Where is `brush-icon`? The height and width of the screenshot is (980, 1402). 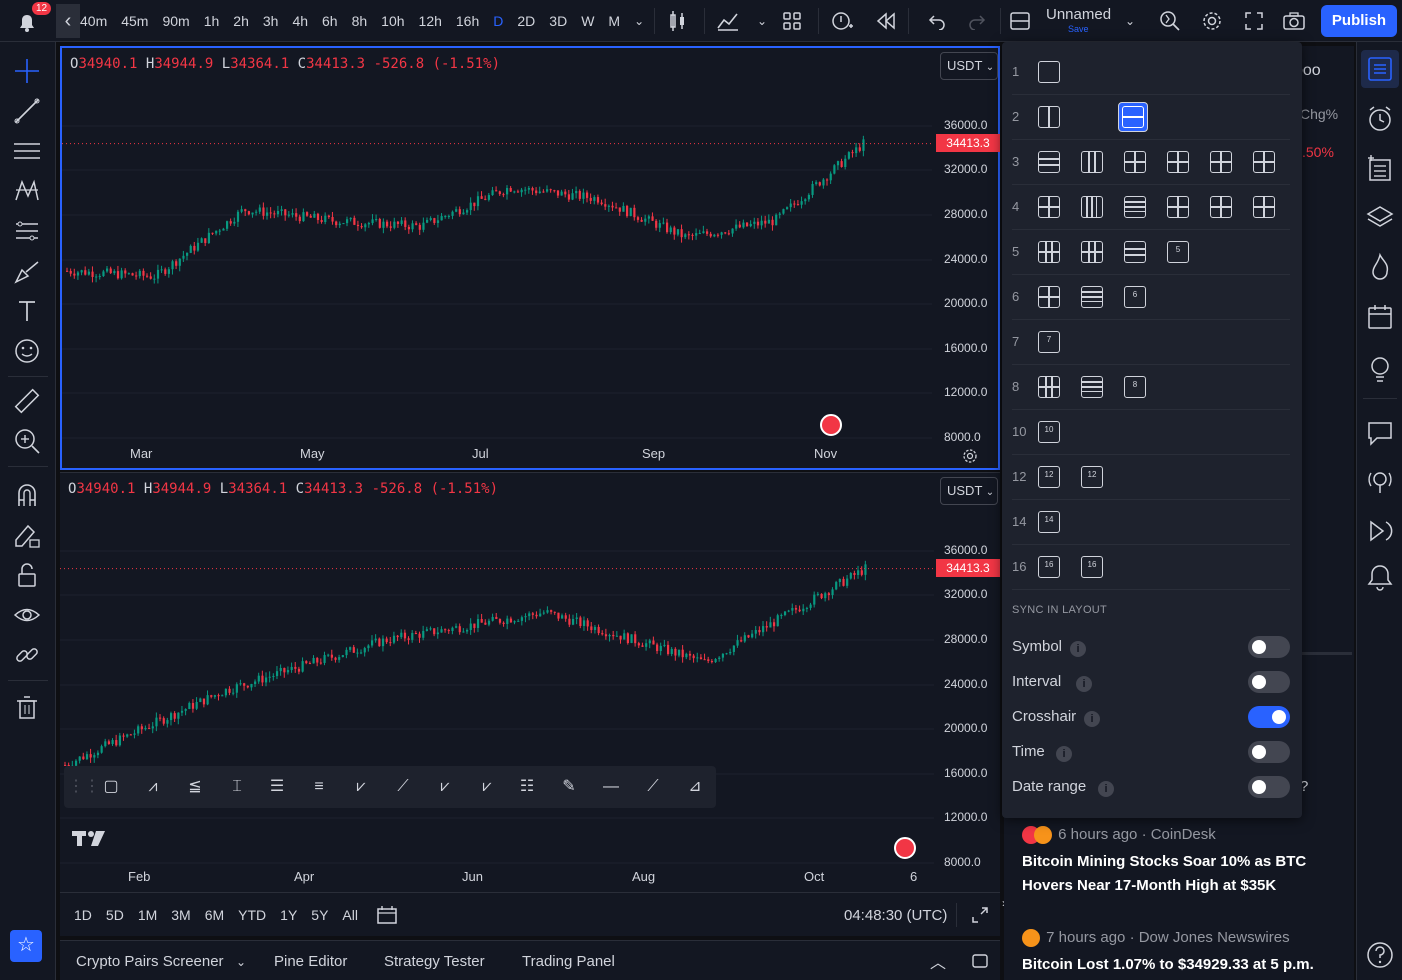
brush-icon is located at coordinates (27, 271).